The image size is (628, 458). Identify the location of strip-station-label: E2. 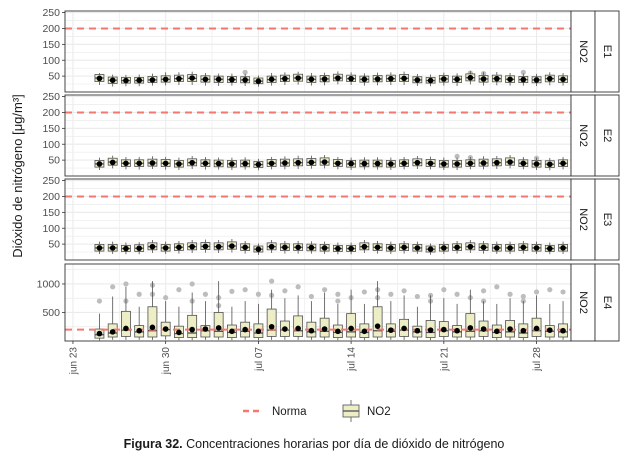
(607, 135).